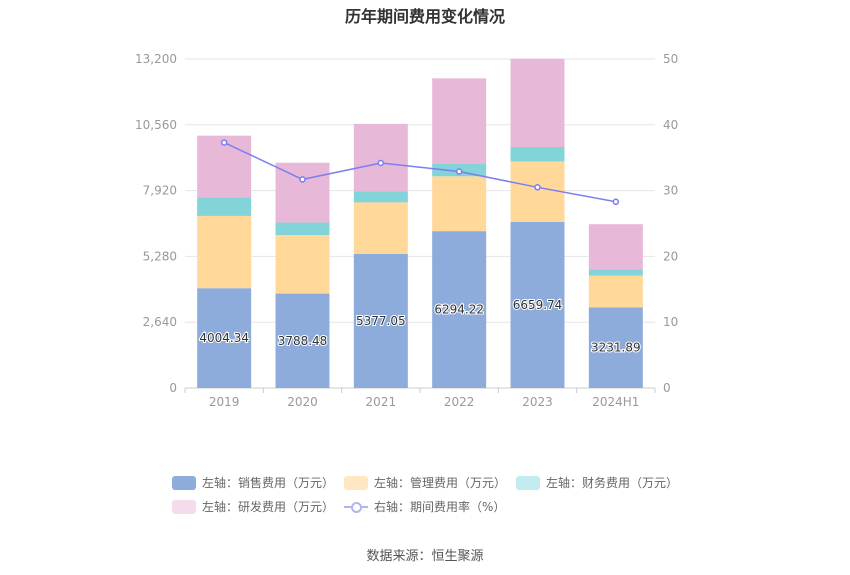 The image size is (850, 575). Describe the element at coordinates (667, 388) in the screenshot. I see `right-axis-tick-label: 0` at that location.